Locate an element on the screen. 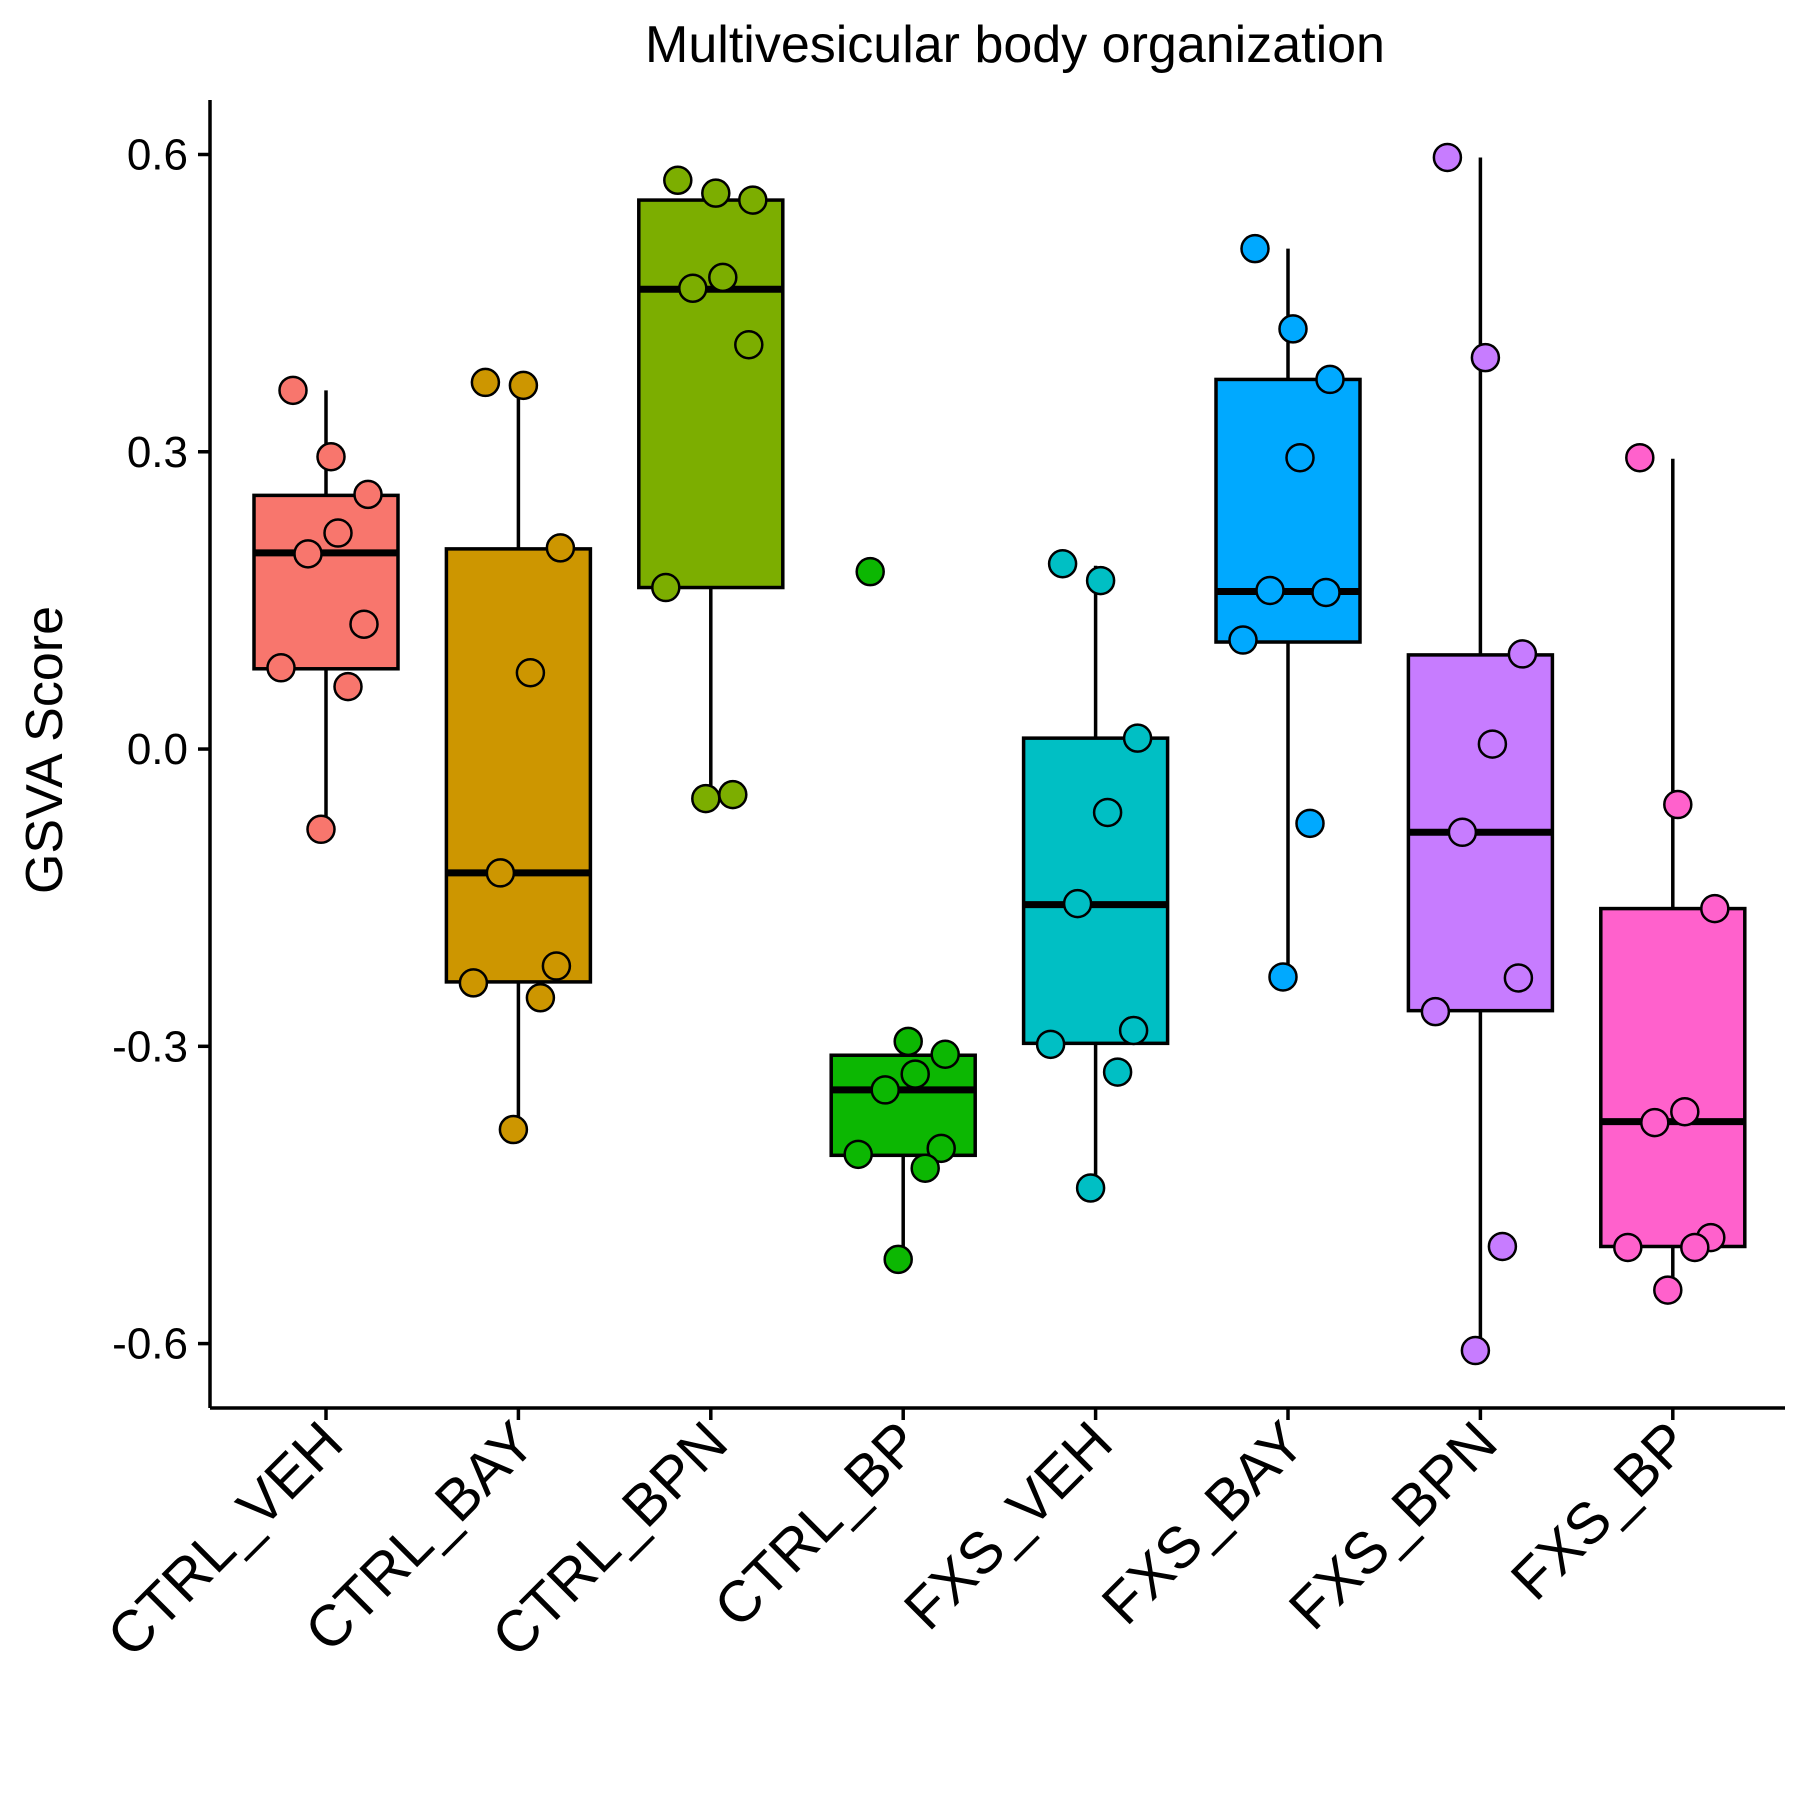 The height and width of the screenshot is (1800, 1800). box-group-ctrl-bay is located at coordinates (518, 756).